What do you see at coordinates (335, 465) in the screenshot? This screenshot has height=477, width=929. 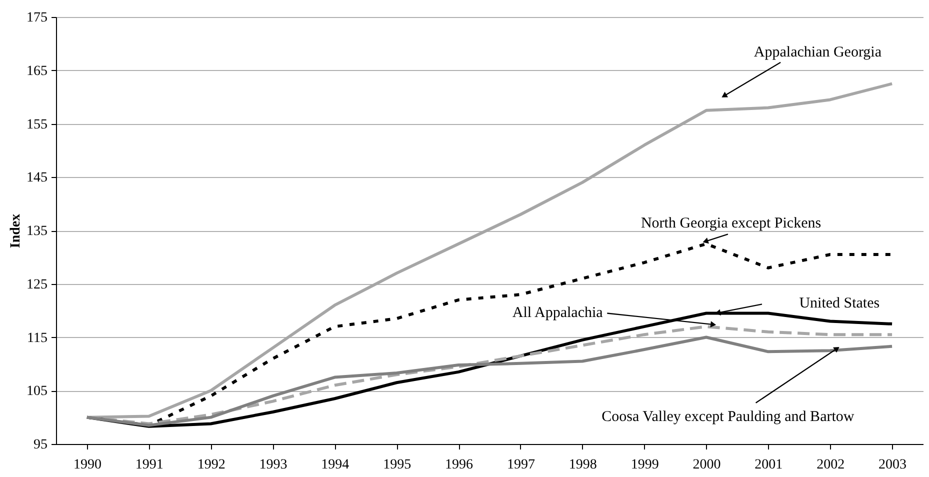 I see `x-tick-label: 1994` at bounding box center [335, 465].